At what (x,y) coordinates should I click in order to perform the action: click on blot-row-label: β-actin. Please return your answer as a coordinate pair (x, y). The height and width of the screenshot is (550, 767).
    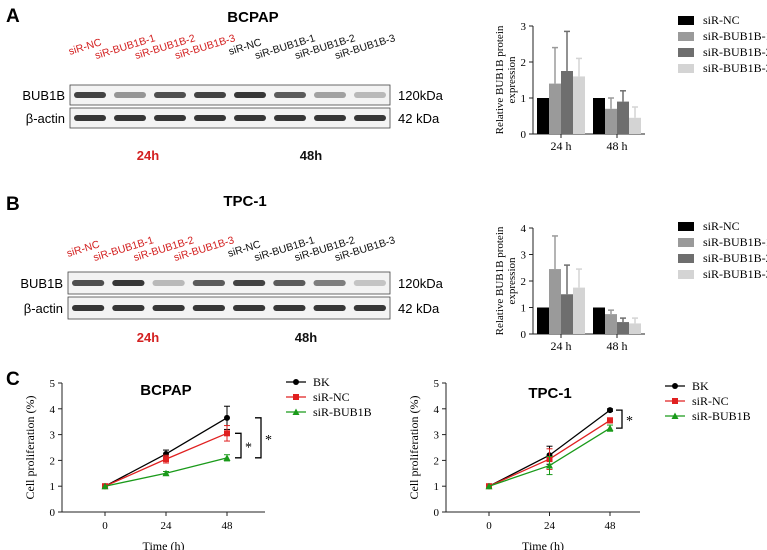
    Looking at the image, I should click on (45, 118).